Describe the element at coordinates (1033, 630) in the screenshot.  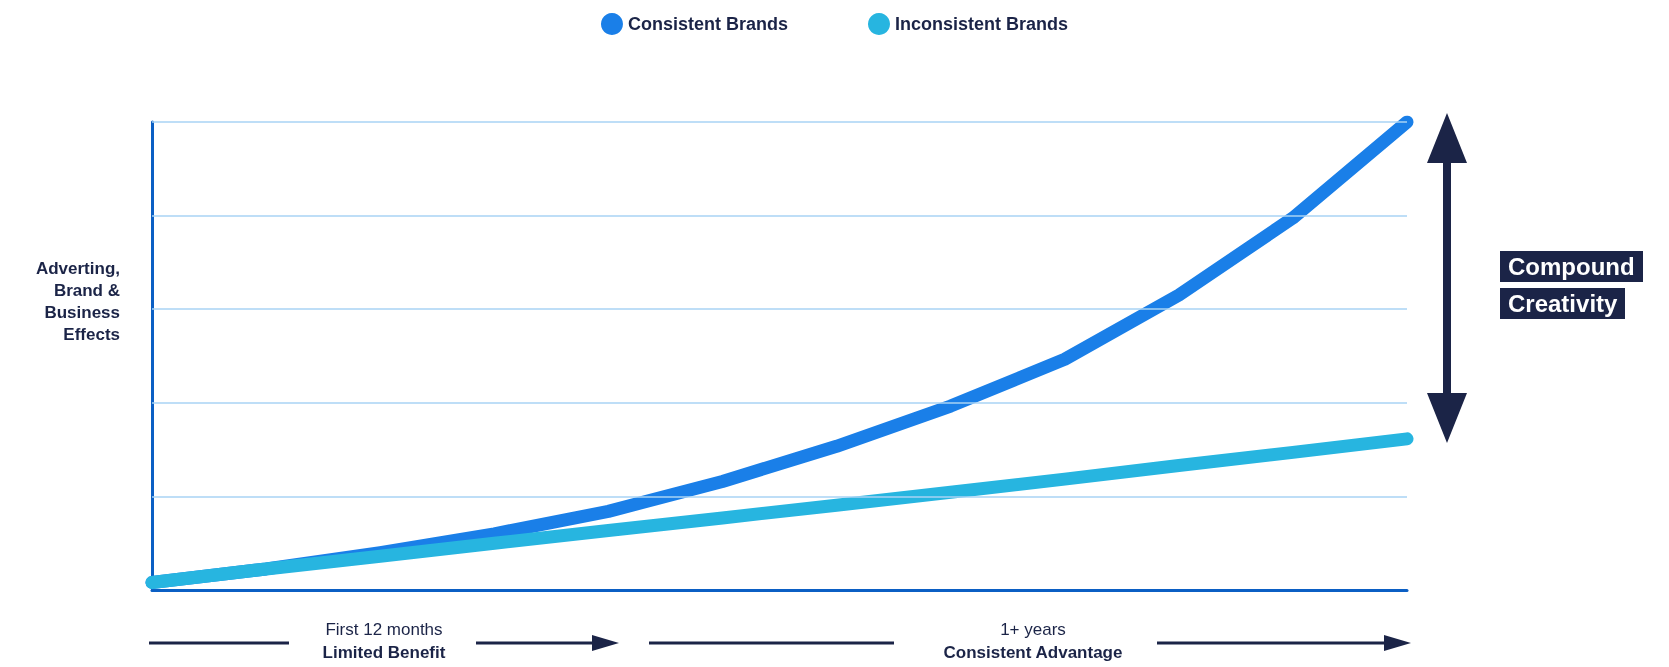
I see `text: 1+ years` at that location.